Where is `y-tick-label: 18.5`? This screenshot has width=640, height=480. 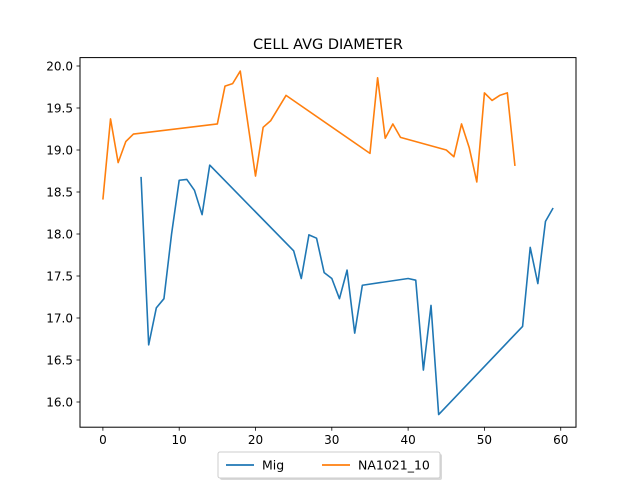 y-tick-label: 18.5 is located at coordinates (59, 192).